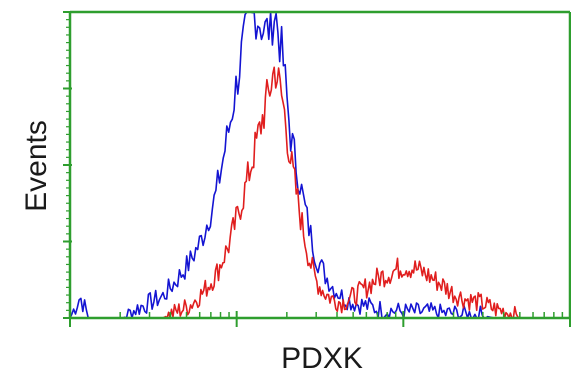 This screenshot has width=571, height=376. Describe the element at coordinates (36, 166) in the screenshot. I see `y-axis-label: Events` at that location.